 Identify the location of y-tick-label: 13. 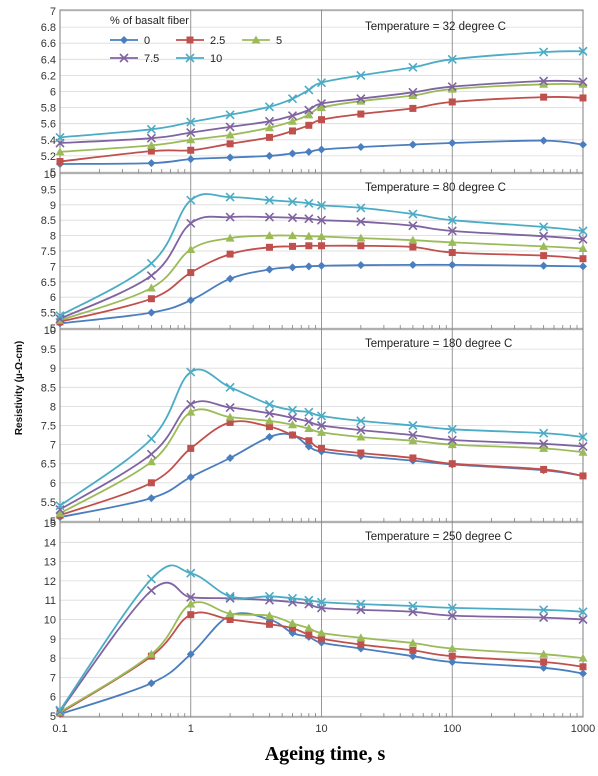
(50, 563).